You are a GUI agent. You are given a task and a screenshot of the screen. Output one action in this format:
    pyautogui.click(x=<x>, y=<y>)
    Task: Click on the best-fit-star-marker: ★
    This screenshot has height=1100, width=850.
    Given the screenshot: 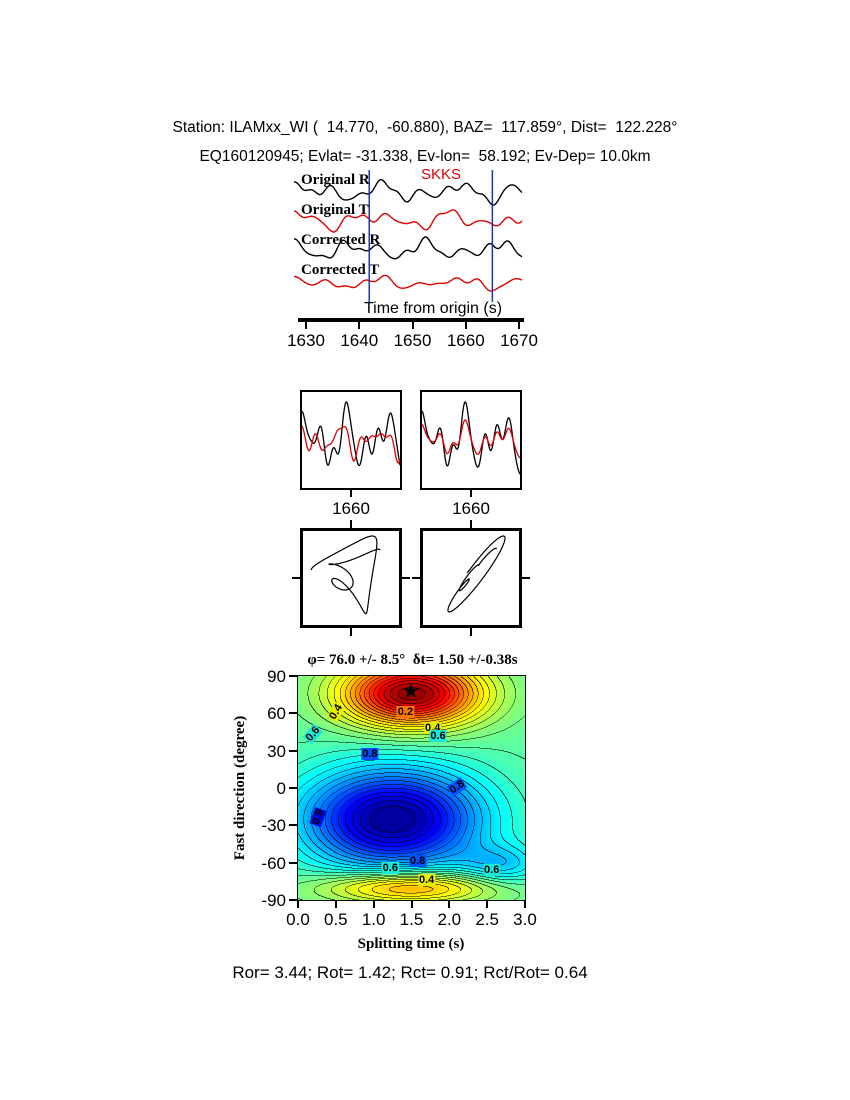 What is the action you would take?
    pyautogui.click(x=411, y=692)
    